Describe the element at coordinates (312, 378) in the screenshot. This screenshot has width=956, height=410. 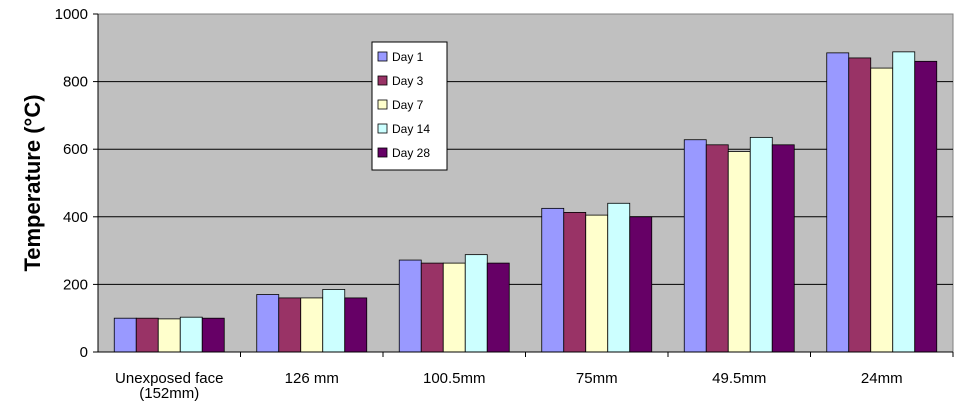
I see `x-tick-label: 126 mm` at that location.